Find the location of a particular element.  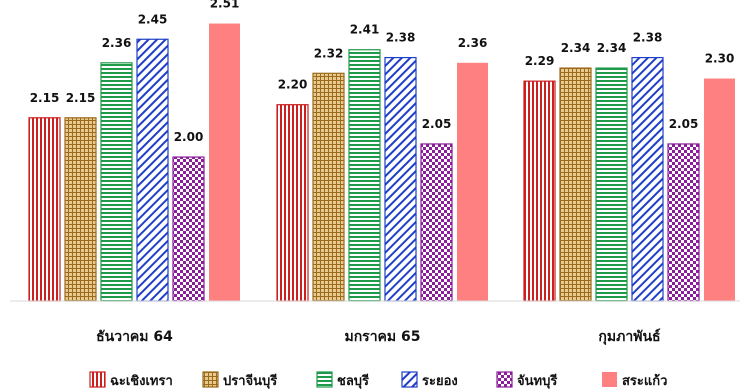

data-label-series-6-group-1: 2.51 is located at coordinates (225, 5).